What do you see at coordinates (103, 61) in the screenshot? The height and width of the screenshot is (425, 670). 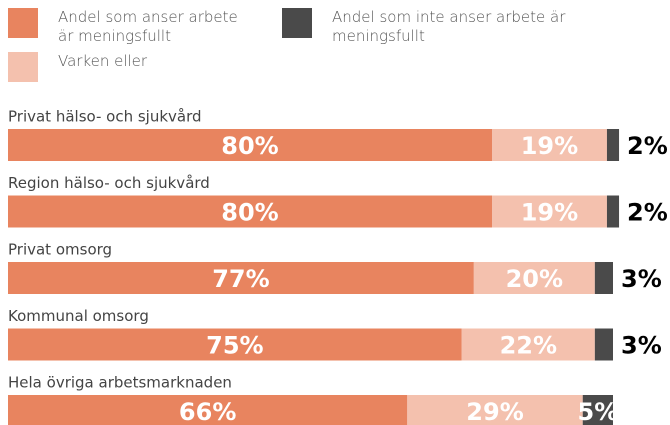 I see `legend-label: Varken eller` at bounding box center [103, 61].